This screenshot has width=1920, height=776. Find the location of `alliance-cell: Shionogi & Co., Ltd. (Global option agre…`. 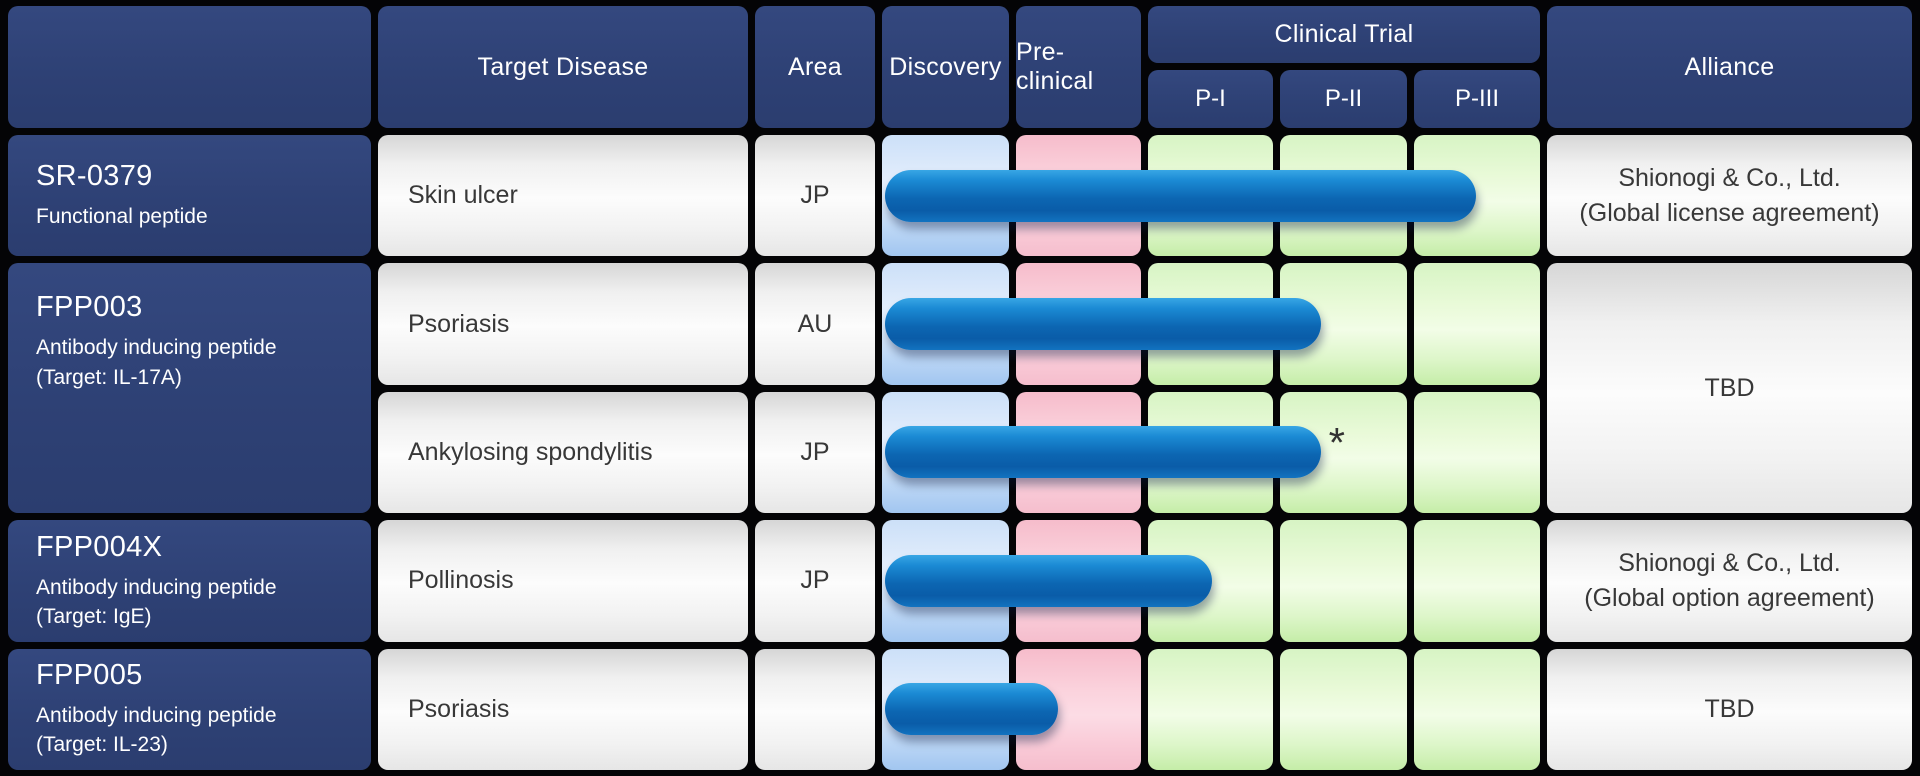

alliance-cell: Shionogi & Co., Ltd. (Global option agre… is located at coordinates (1729, 581).